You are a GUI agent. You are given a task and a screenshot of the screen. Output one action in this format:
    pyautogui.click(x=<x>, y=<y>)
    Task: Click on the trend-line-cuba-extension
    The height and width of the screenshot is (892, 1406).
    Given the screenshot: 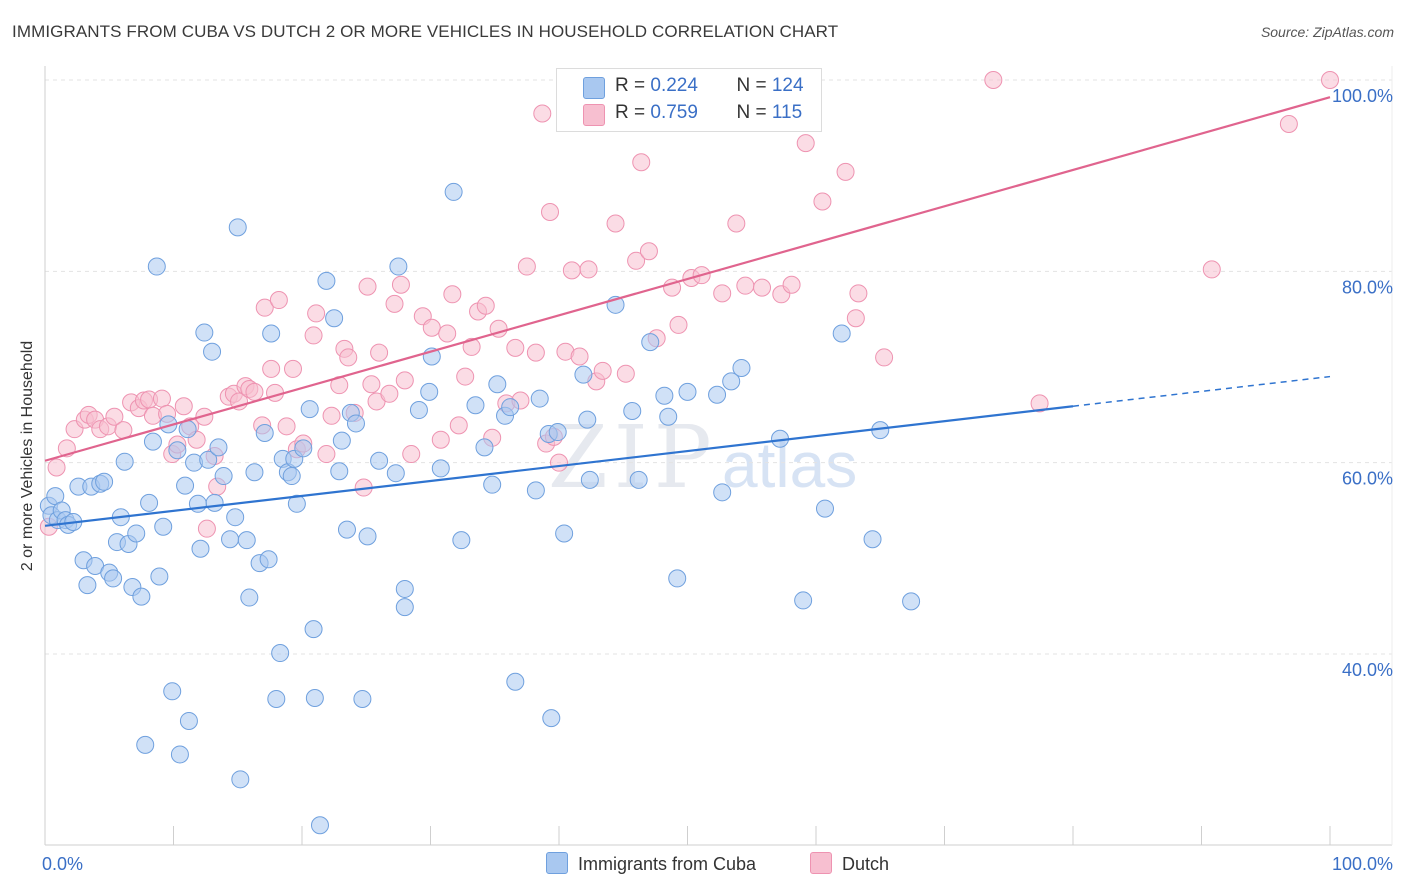 What is the action you would take?
    pyautogui.click(x=1201, y=391)
    